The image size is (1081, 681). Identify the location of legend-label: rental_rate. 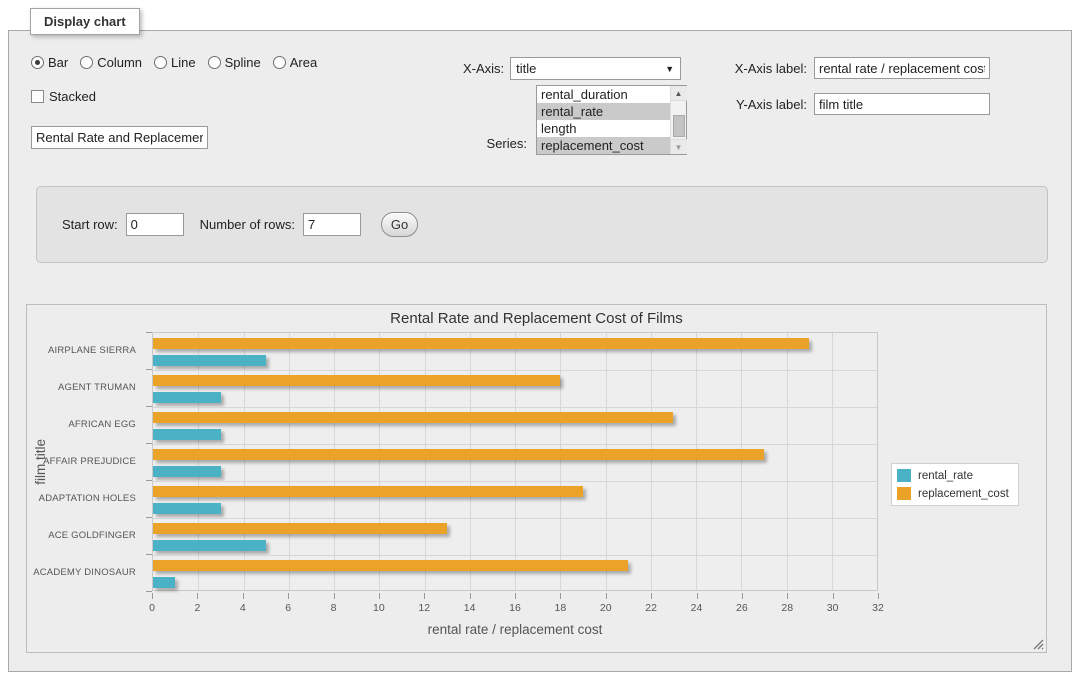
(945, 475).